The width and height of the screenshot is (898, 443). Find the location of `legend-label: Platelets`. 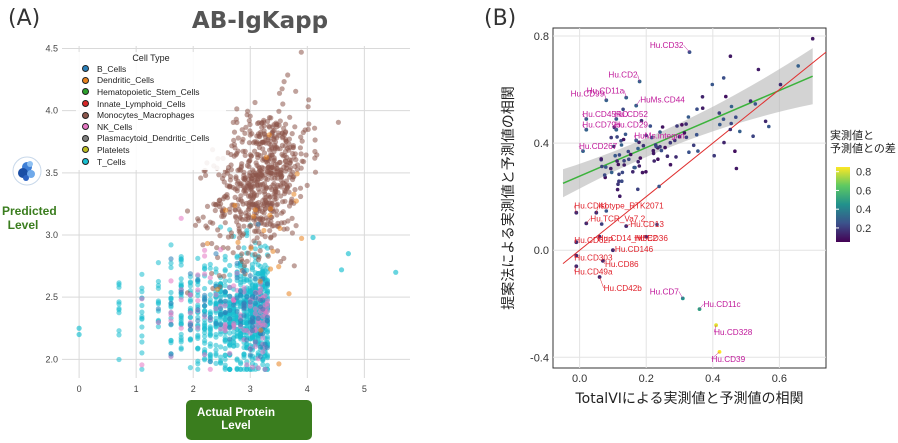

legend-label: Platelets is located at coordinates (113, 149).